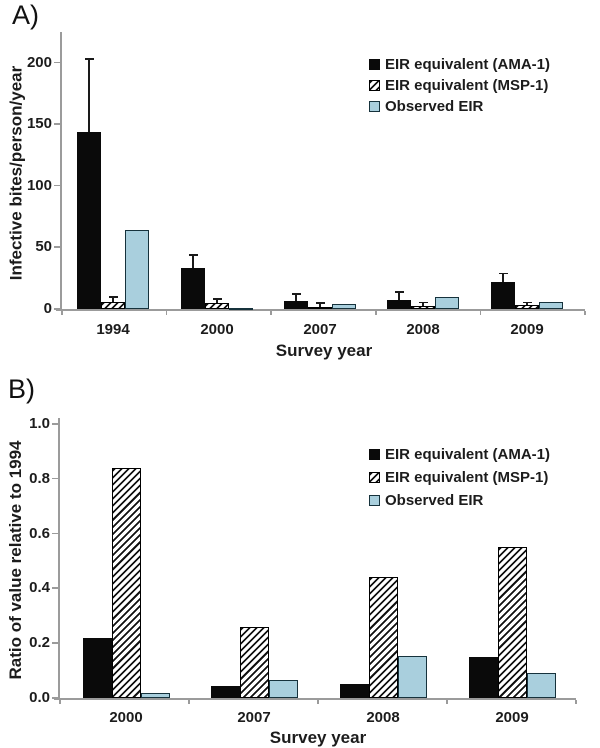  Describe the element at coordinates (25, 15) in the screenshot. I see `panel-a-letter: A)` at that location.